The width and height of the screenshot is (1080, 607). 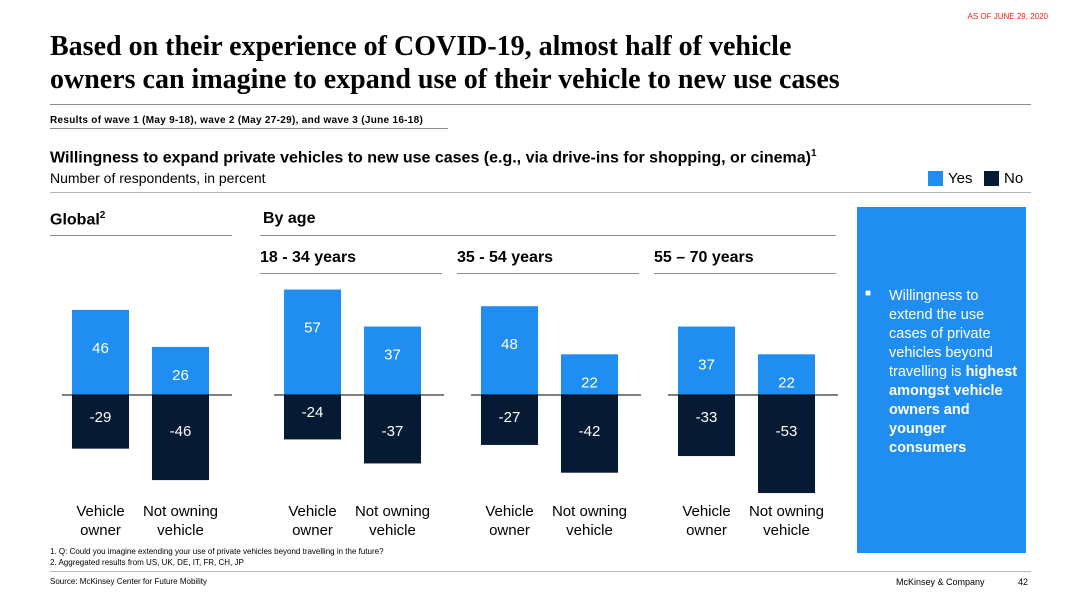 I want to click on insight-box, so click(x=941, y=380).